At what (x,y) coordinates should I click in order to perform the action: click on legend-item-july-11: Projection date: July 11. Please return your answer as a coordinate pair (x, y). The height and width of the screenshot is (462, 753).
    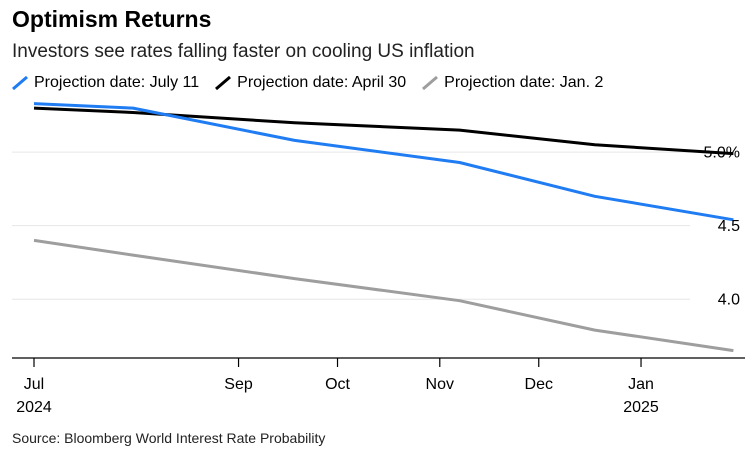
    Looking at the image, I should click on (105, 83).